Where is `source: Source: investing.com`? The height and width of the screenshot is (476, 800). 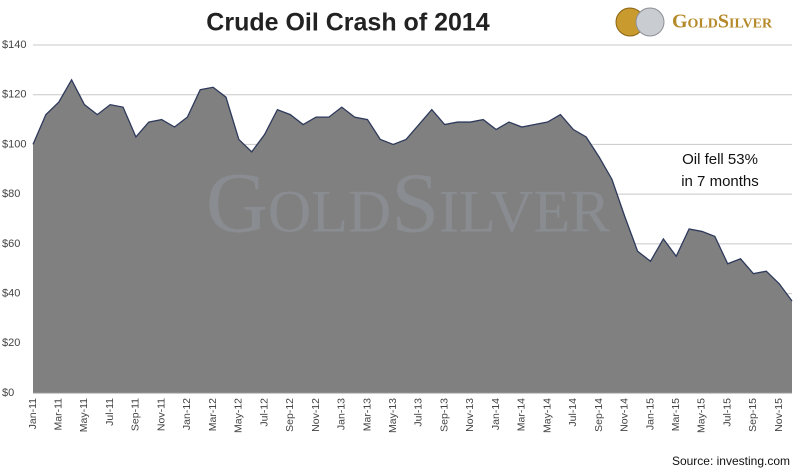
source: Source: investing.com is located at coordinates (731, 461).